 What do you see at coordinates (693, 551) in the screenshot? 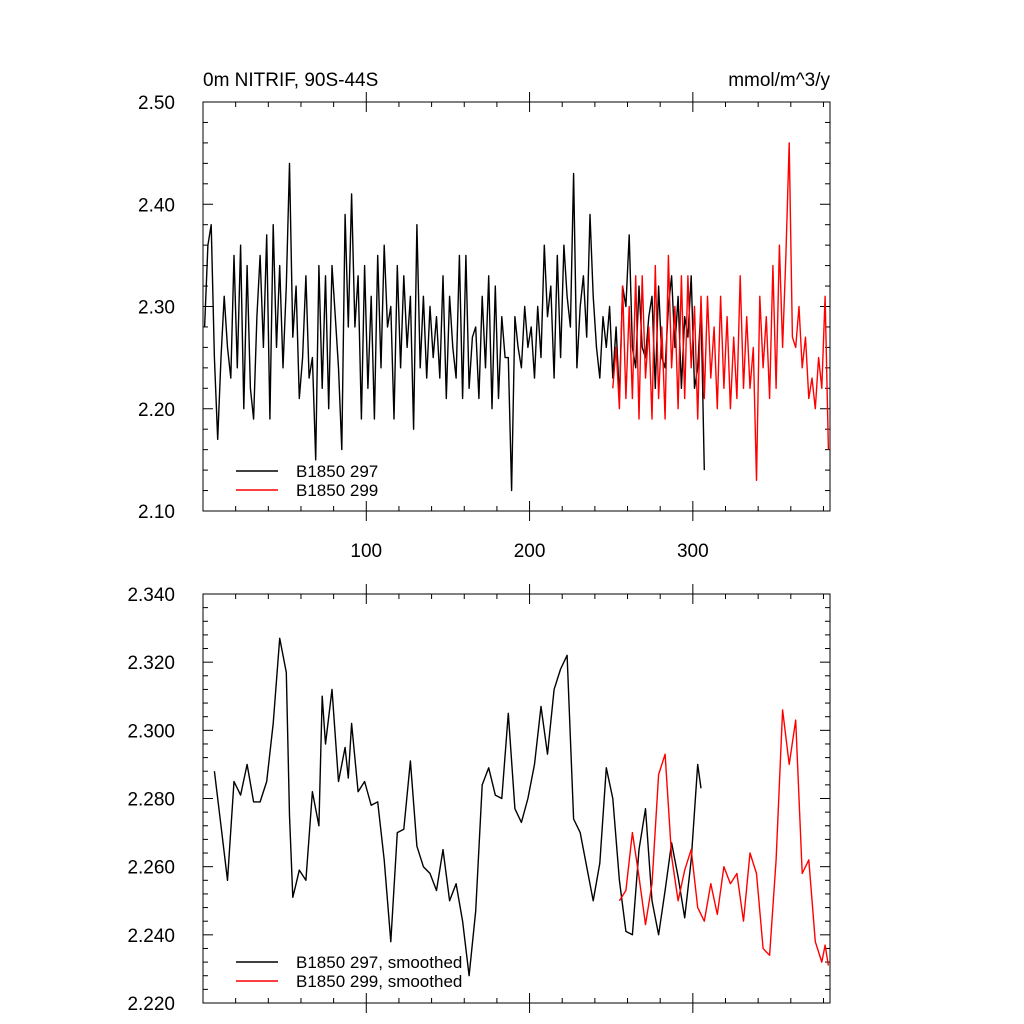
I see `x-tick-label: 300` at bounding box center [693, 551].